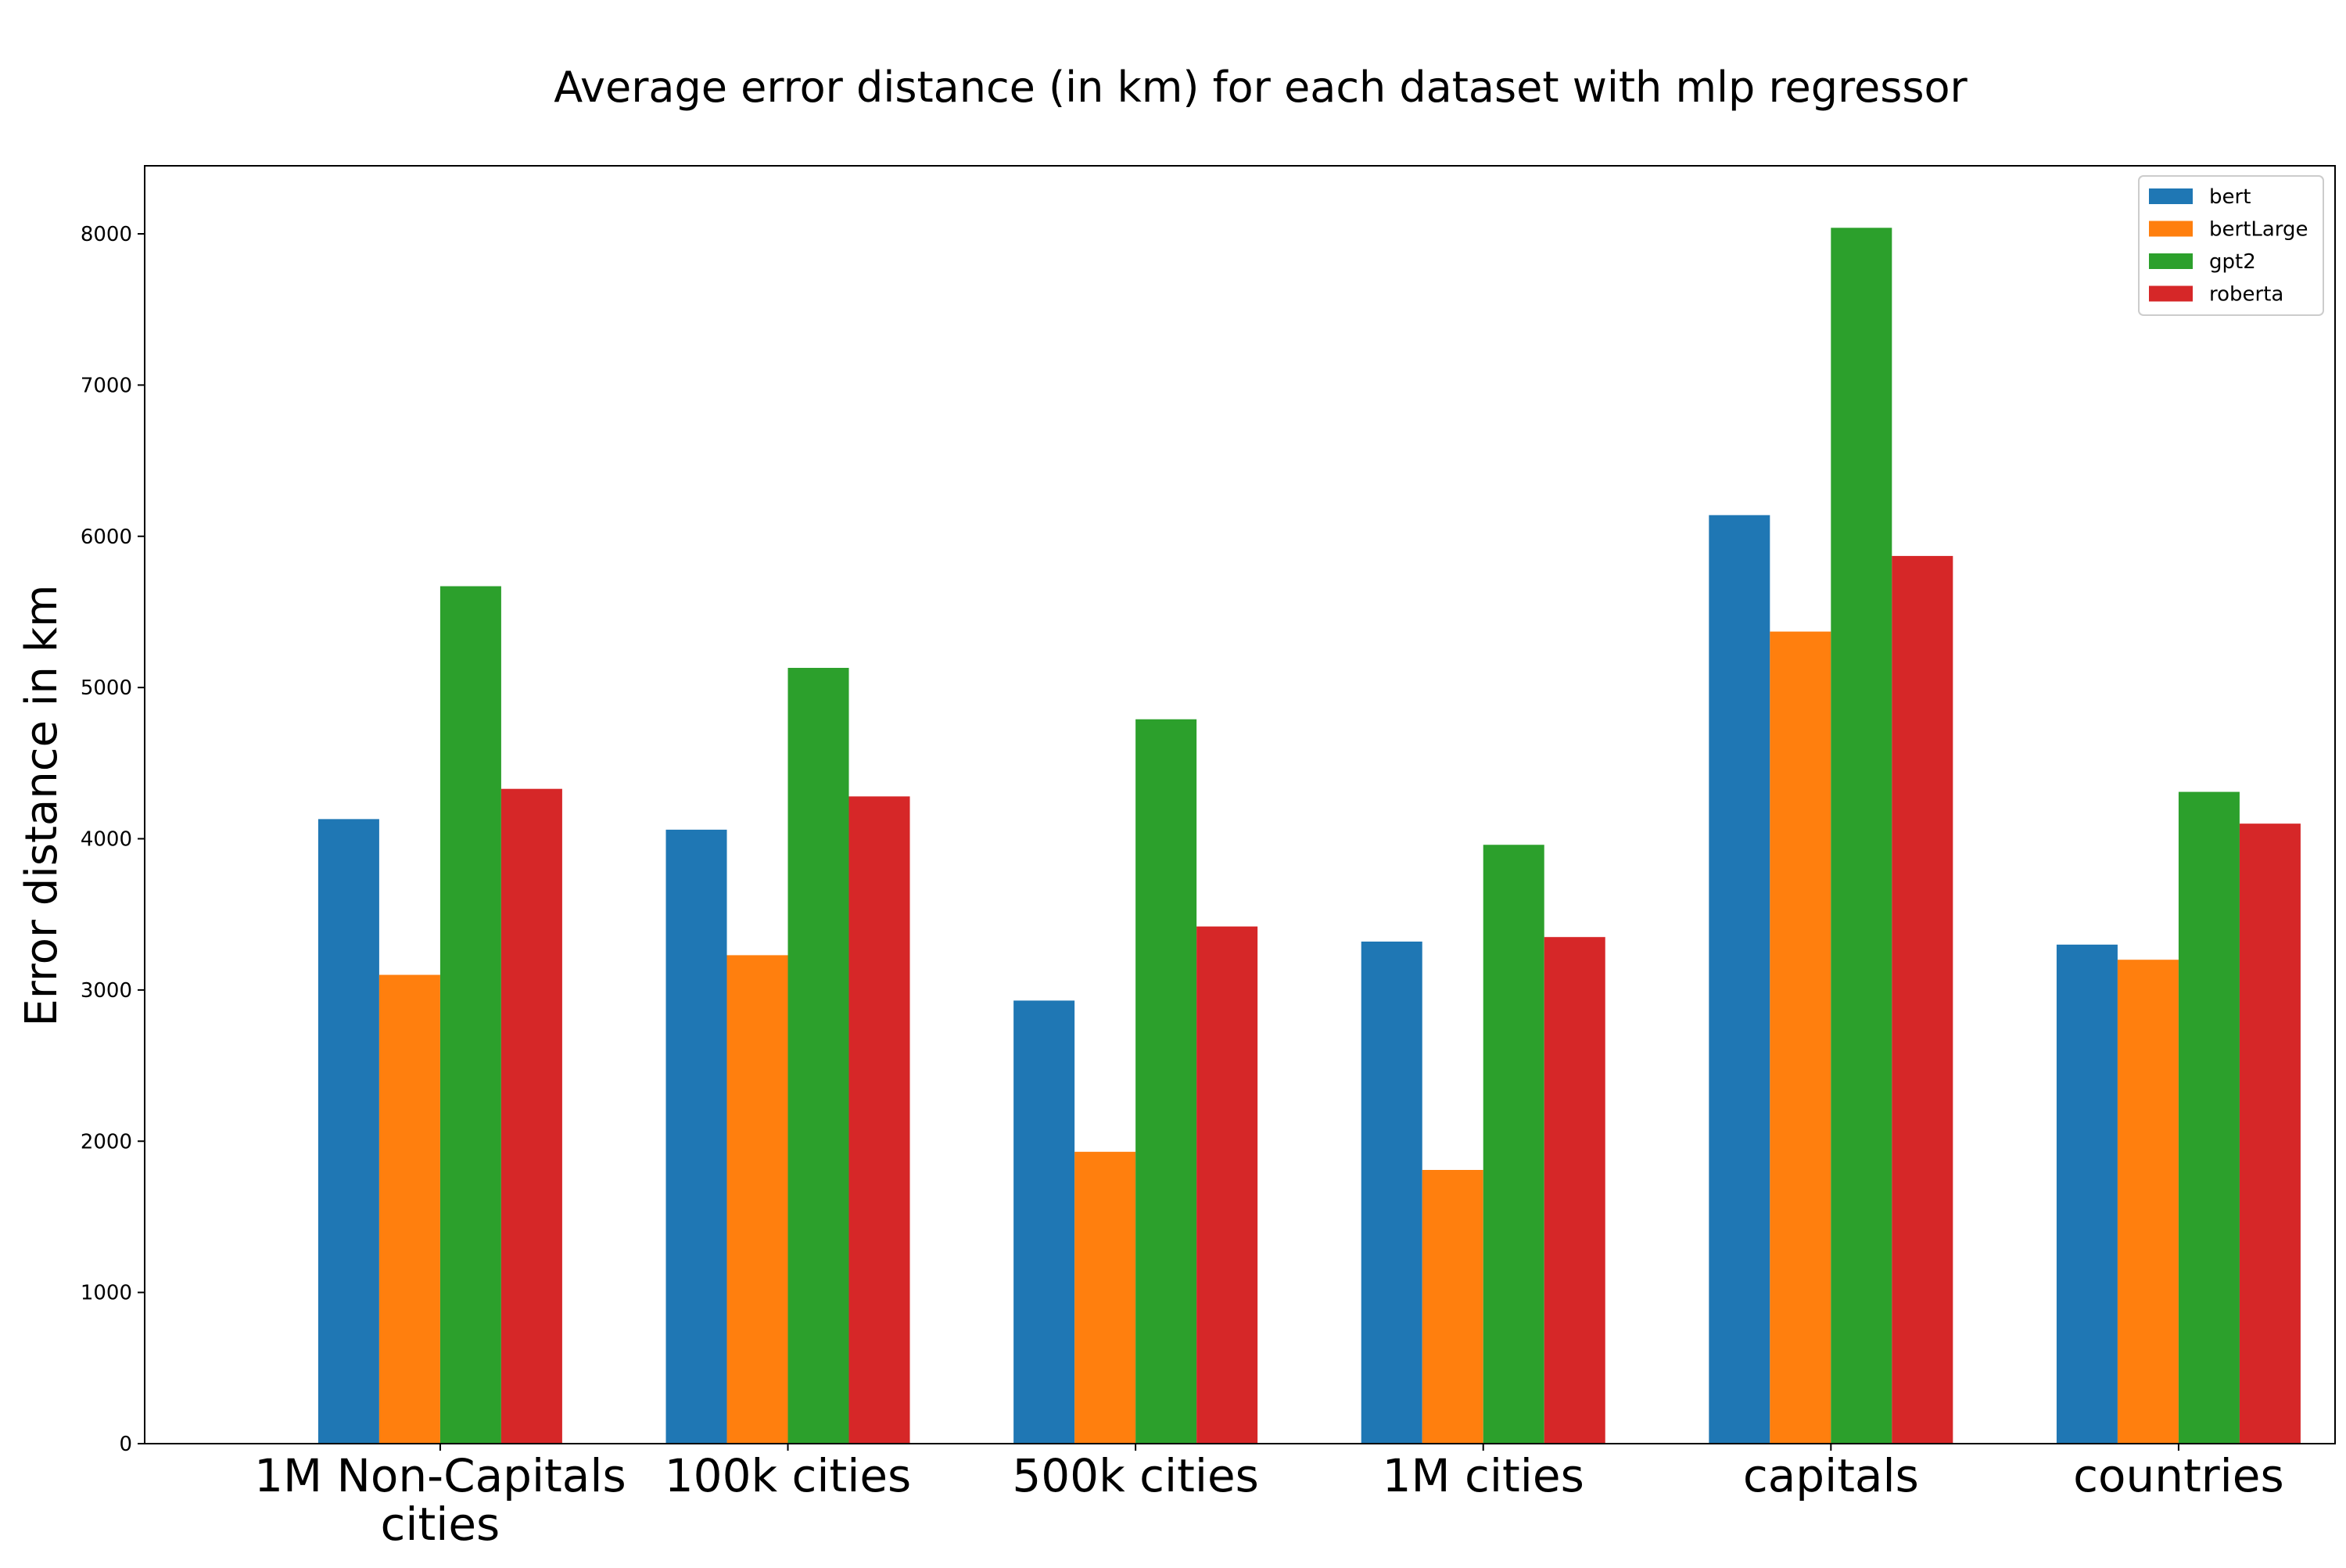  I want to click on x-tick-label: 100k cities, so click(789, 1475).